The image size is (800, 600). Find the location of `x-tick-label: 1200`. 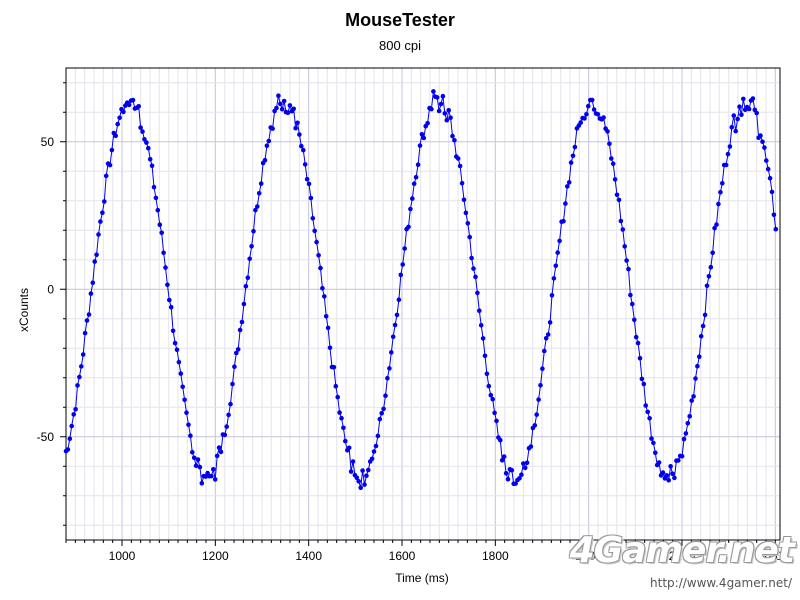

x-tick-label: 1200 is located at coordinates (215, 556).